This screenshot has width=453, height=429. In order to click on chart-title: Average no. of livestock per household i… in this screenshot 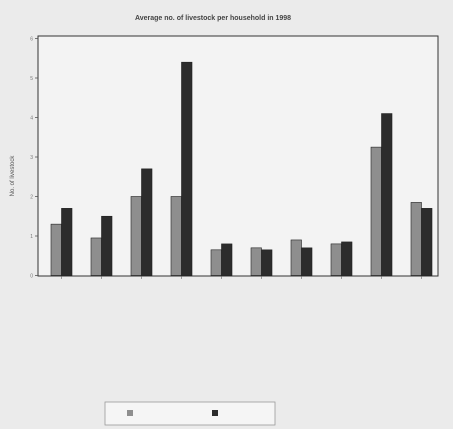, I will do `click(213, 18)`.